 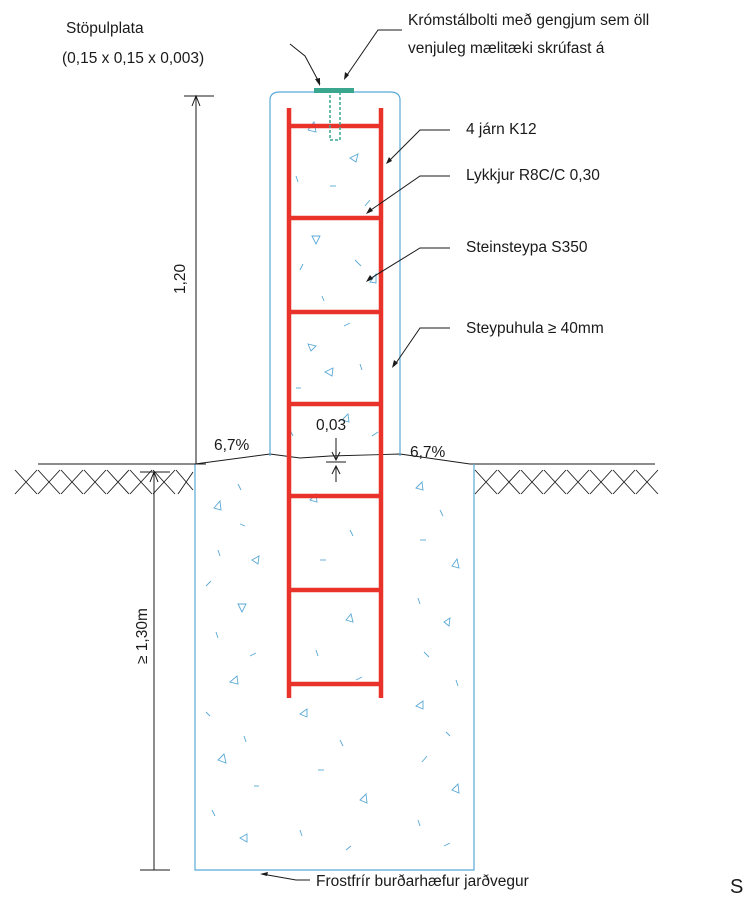 What do you see at coordinates (422, 881) in the screenshot?
I see `label-foundation-soil: Frostfrír burðarhæfur jarðvegur` at bounding box center [422, 881].